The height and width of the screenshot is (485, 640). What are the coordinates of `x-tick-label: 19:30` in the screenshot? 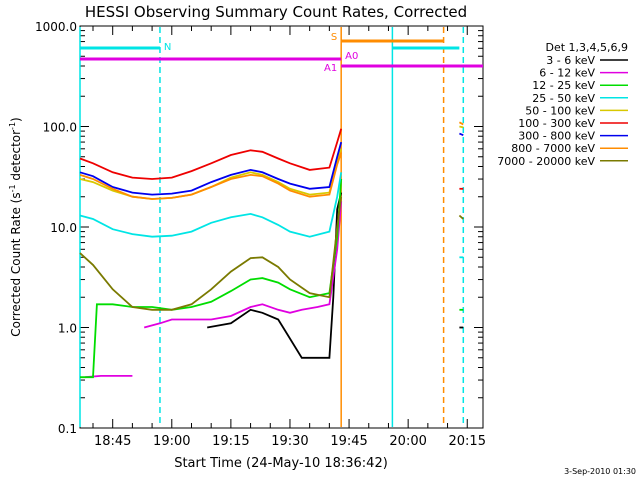 It's located at (289, 441).